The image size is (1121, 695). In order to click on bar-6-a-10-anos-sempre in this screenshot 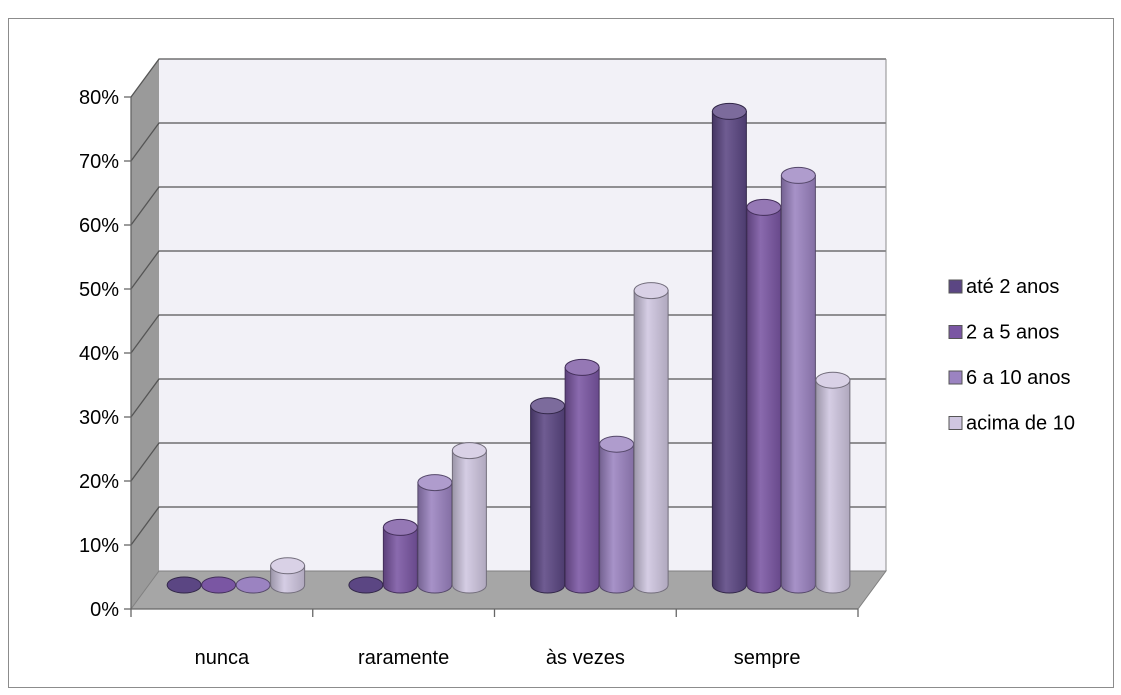, I will do `click(798, 380)`.